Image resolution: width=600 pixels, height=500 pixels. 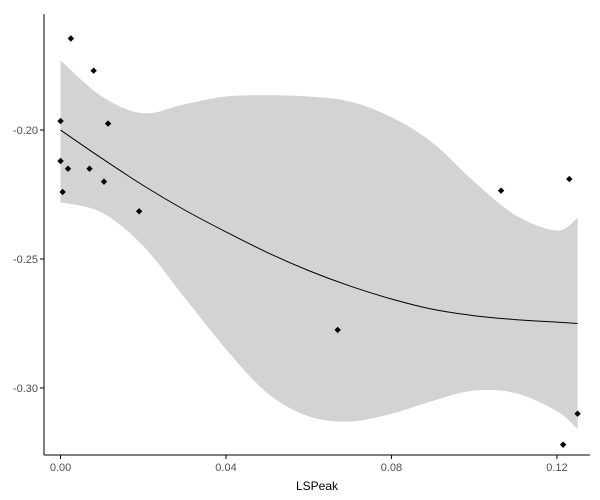 I want to click on x-tick-label: 0.08, so click(x=391, y=468).